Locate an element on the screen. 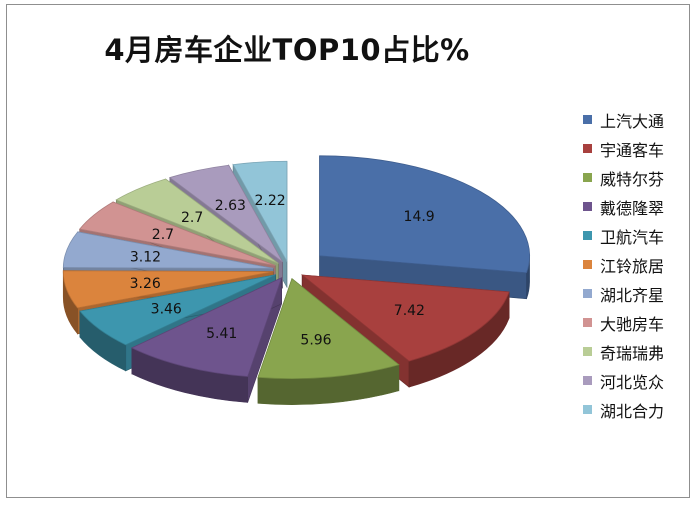 The height and width of the screenshot is (506, 700). legend-label: 大驰房车 is located at coordinates (632, 324).